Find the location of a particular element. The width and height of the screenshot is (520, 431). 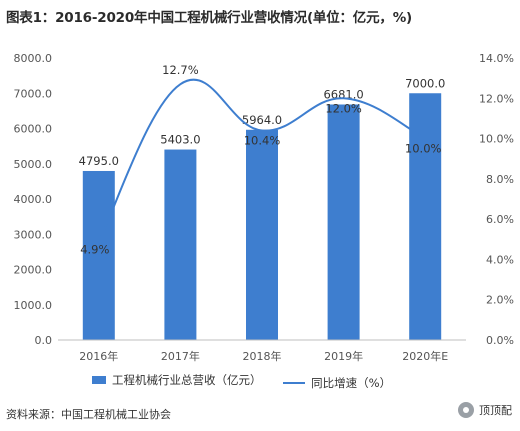

legend-bar-swatch is located at coordinates (99, 380).